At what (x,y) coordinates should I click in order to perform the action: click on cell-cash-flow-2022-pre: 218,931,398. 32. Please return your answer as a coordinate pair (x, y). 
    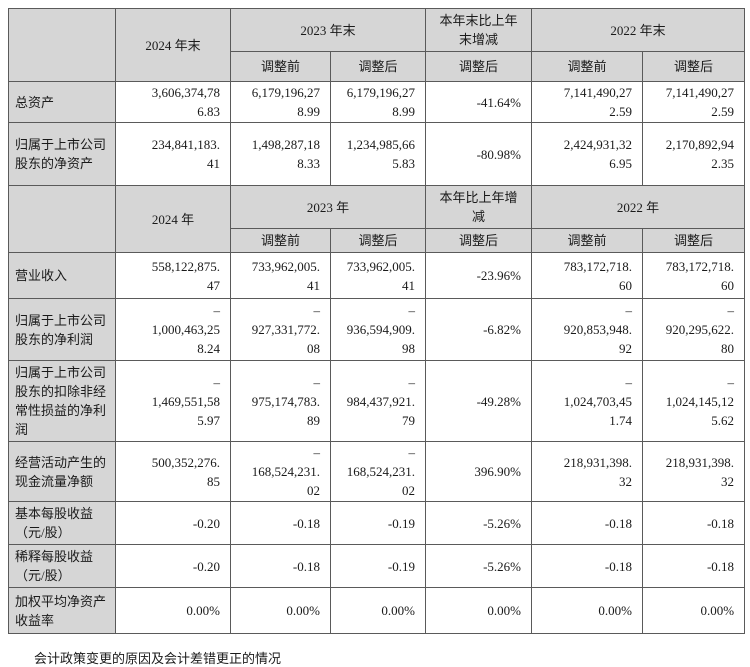
    Looking at the image, I should click on (587, 471).